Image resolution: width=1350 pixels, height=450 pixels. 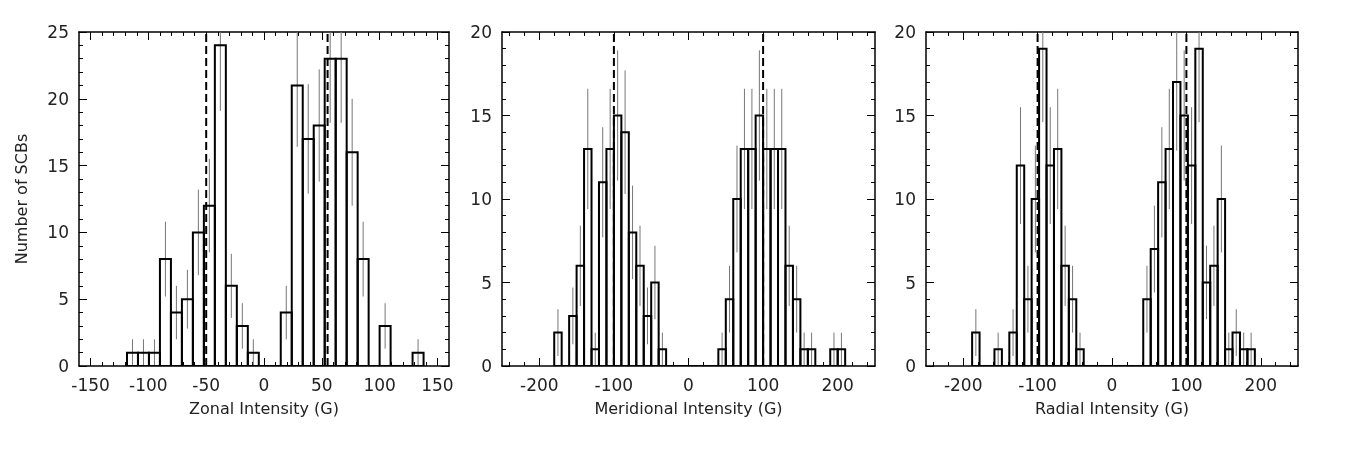 I want to click on y-axis-title: Number of SCBs, so click(x=21, y=199).